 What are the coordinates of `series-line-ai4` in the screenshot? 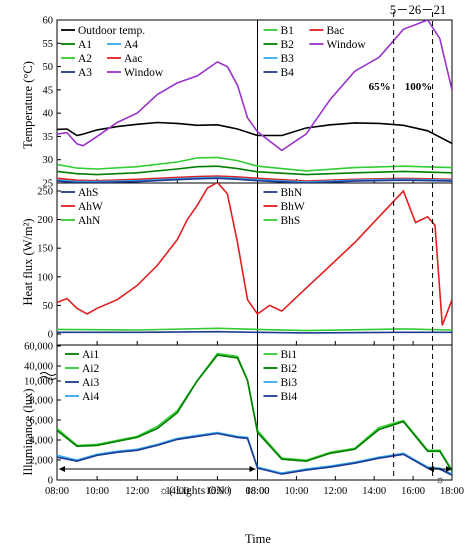 It's located at (254, 453).